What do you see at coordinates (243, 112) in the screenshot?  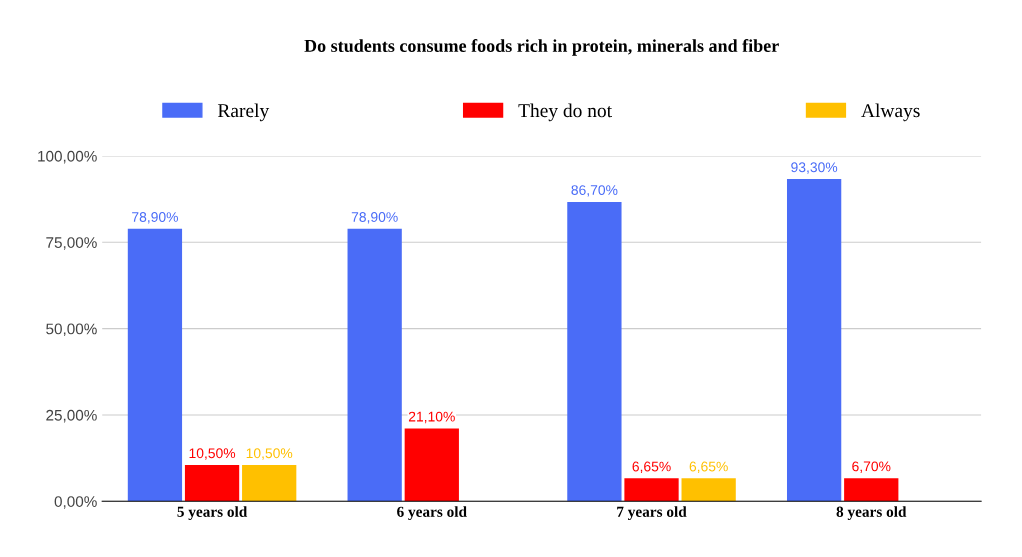 I see `legend-label: Rarely` at bounding box center [243, 112].